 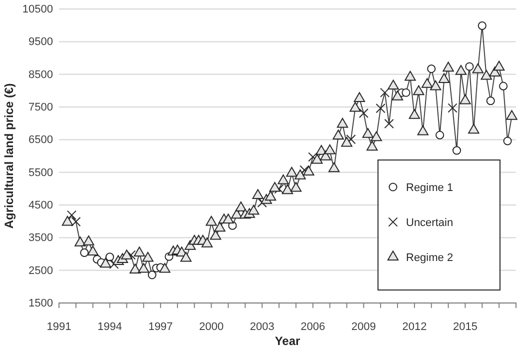 I want to click on x-tick-label: 2009, so click(x=363, y=326).